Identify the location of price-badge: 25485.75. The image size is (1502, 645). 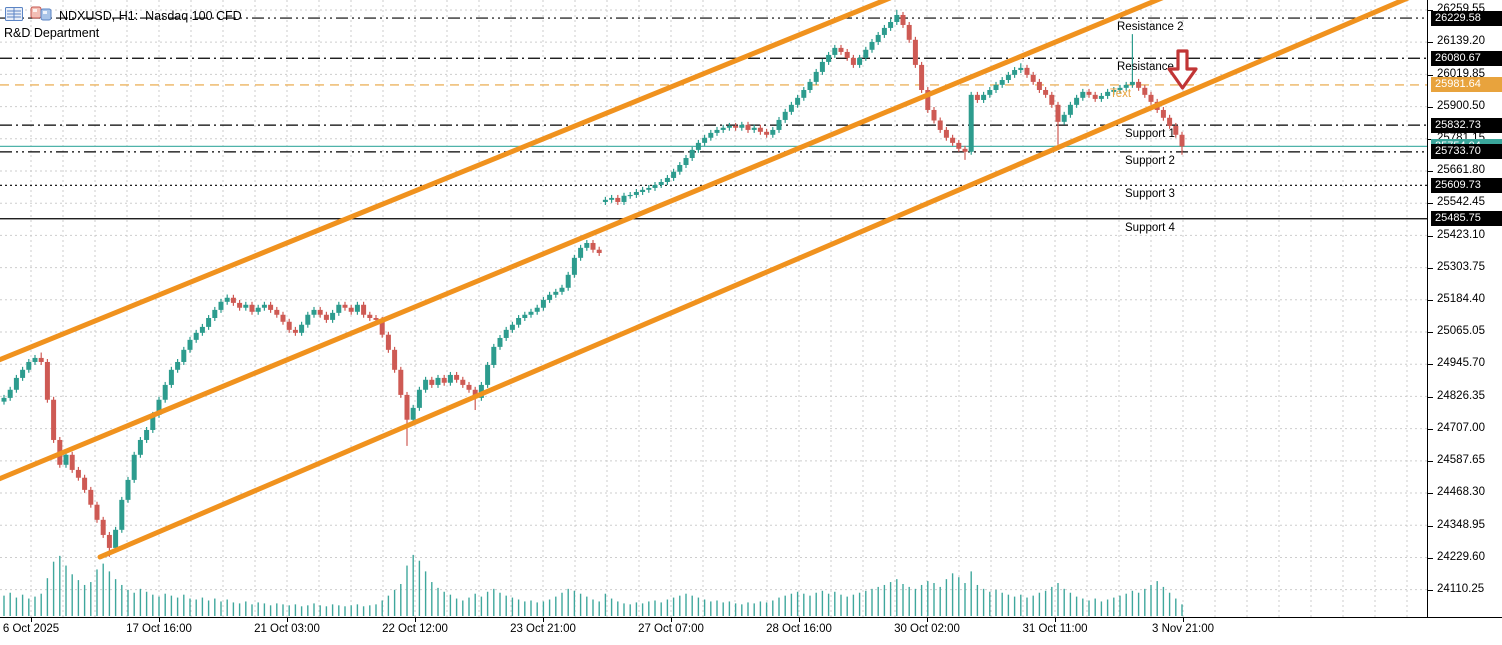
(1466, 219).